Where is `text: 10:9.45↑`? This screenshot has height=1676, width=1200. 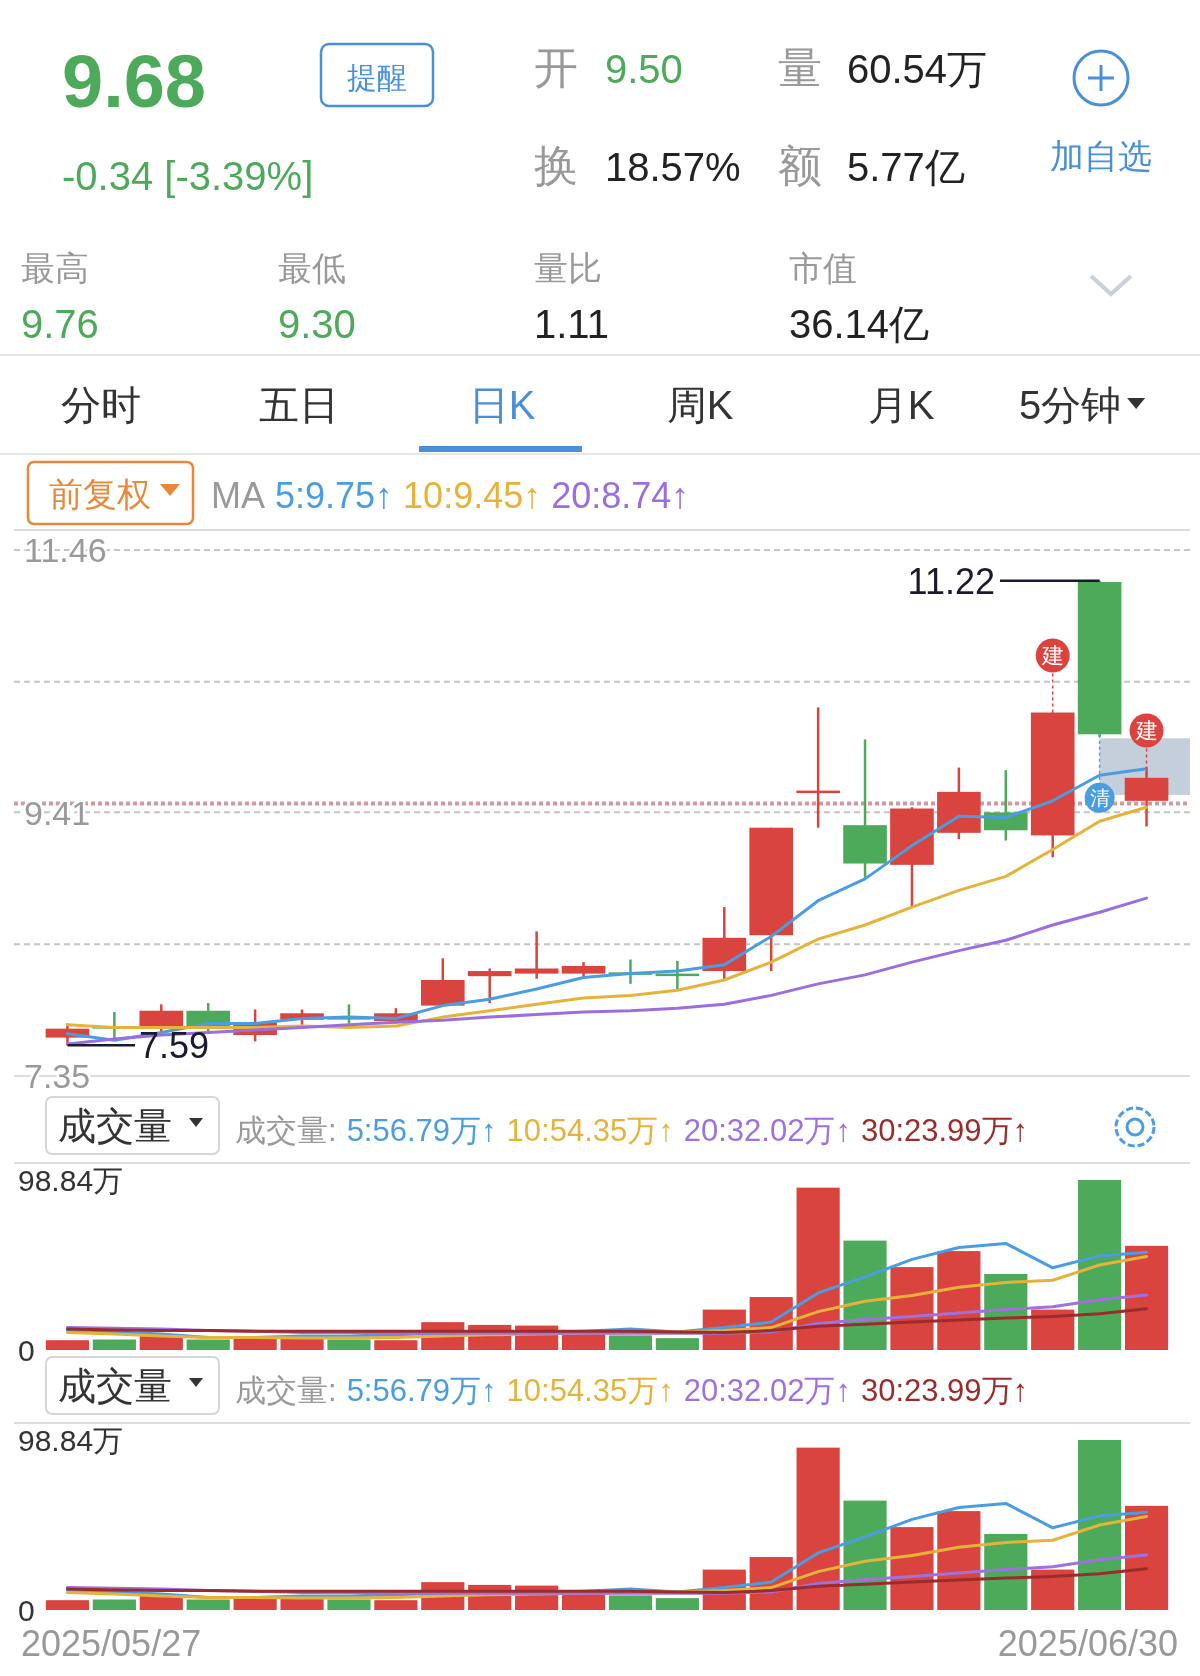 text: 10:9.45↑ is located at coordinates (472, 495).